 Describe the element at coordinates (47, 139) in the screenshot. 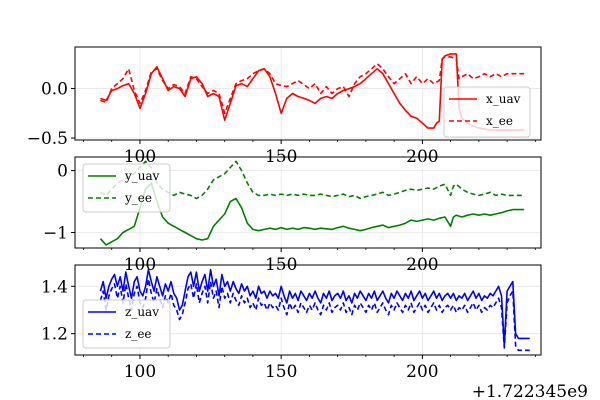

I see `y-tick-label: −0.5` at that location.